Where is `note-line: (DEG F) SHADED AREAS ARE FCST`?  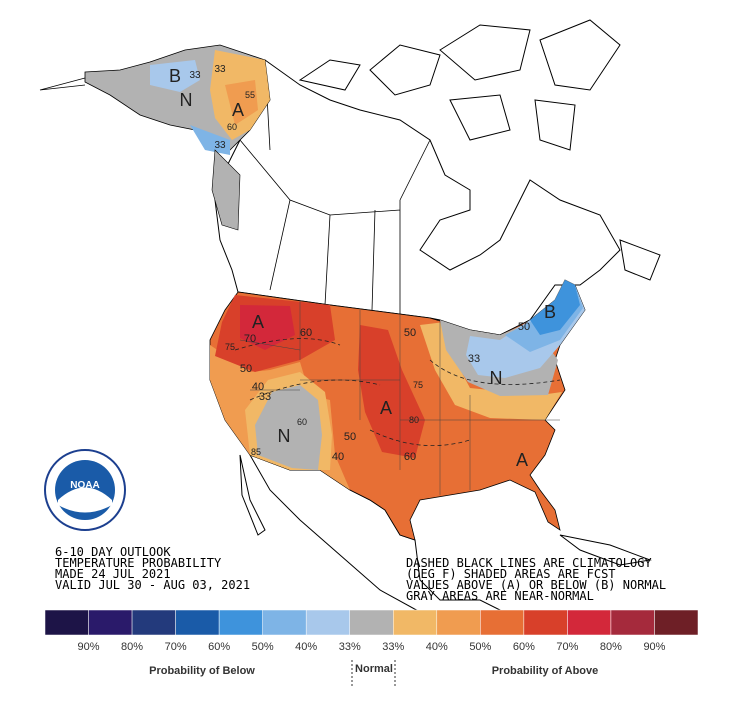
note-line: (DEG F) SHADED AREAS ARE FCST is located at coordinates (511, 574).